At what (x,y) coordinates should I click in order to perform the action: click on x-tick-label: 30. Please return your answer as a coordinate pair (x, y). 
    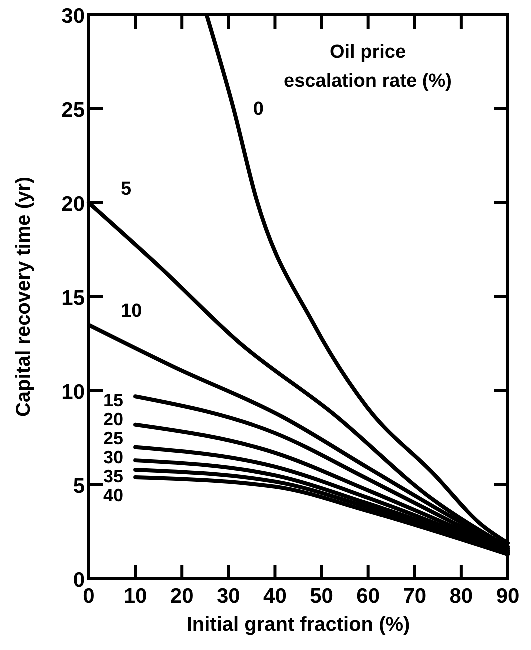
    Looking at the image, I should click on (228, 596).